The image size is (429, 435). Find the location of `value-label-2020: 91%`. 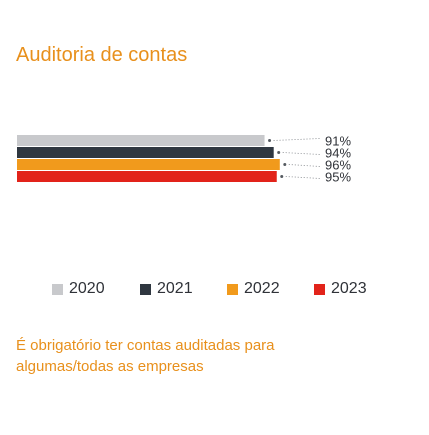

value-label-2020: 91% is located at coordinates (338, 141).